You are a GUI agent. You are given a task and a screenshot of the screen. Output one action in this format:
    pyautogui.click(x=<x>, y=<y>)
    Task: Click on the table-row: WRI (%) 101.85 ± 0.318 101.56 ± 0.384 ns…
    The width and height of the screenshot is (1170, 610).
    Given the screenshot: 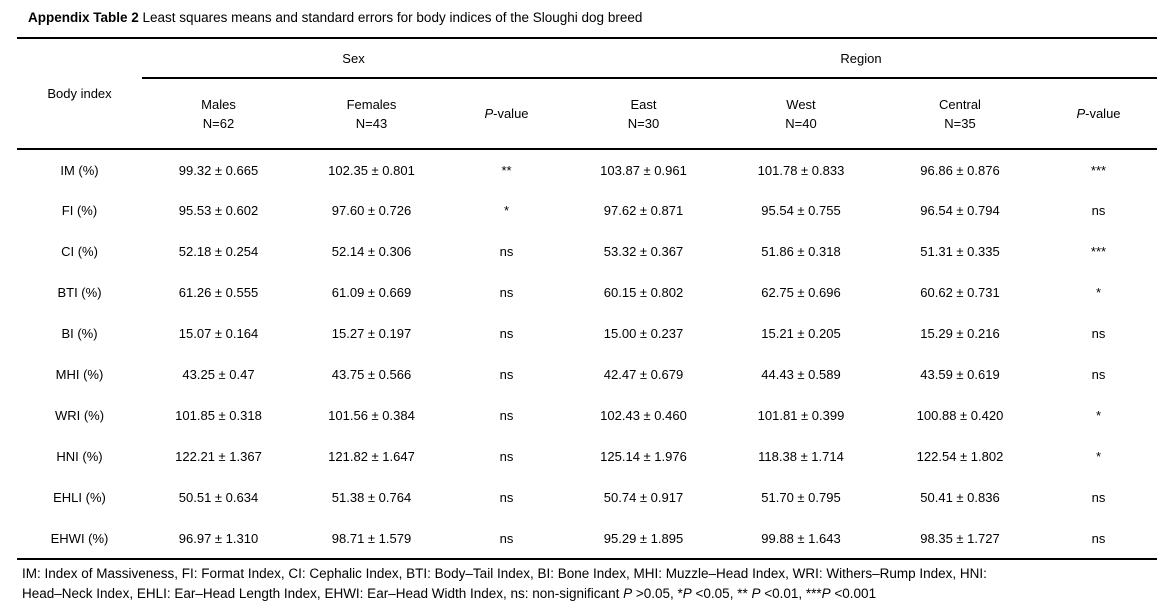 What is the action you would take?
    pyautogui.click(x=587, y=415)
    